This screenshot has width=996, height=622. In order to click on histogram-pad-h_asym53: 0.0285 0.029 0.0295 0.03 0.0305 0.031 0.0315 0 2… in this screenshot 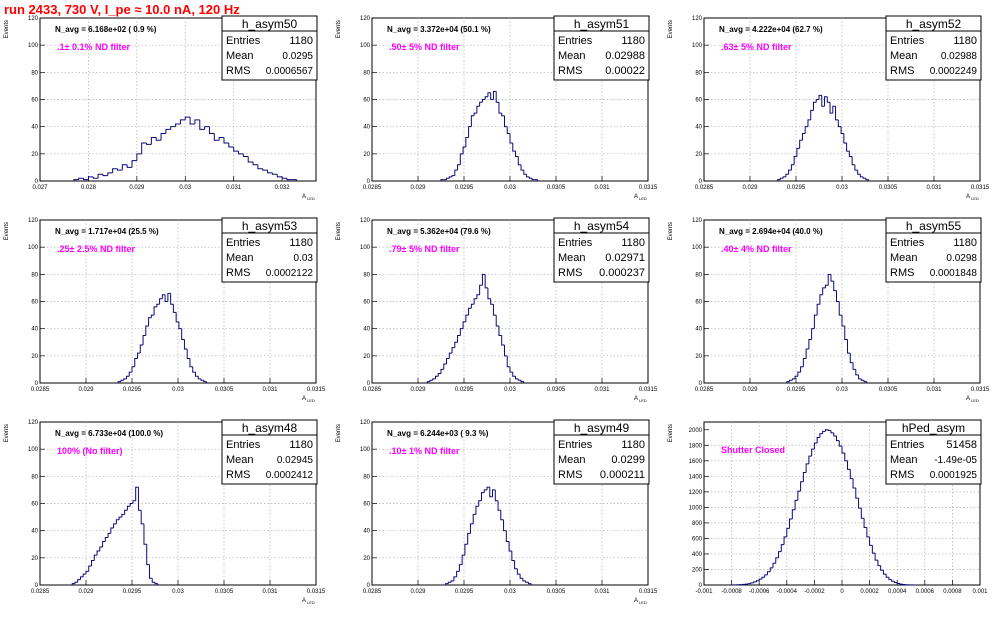, I will do `click(166, 318)`.